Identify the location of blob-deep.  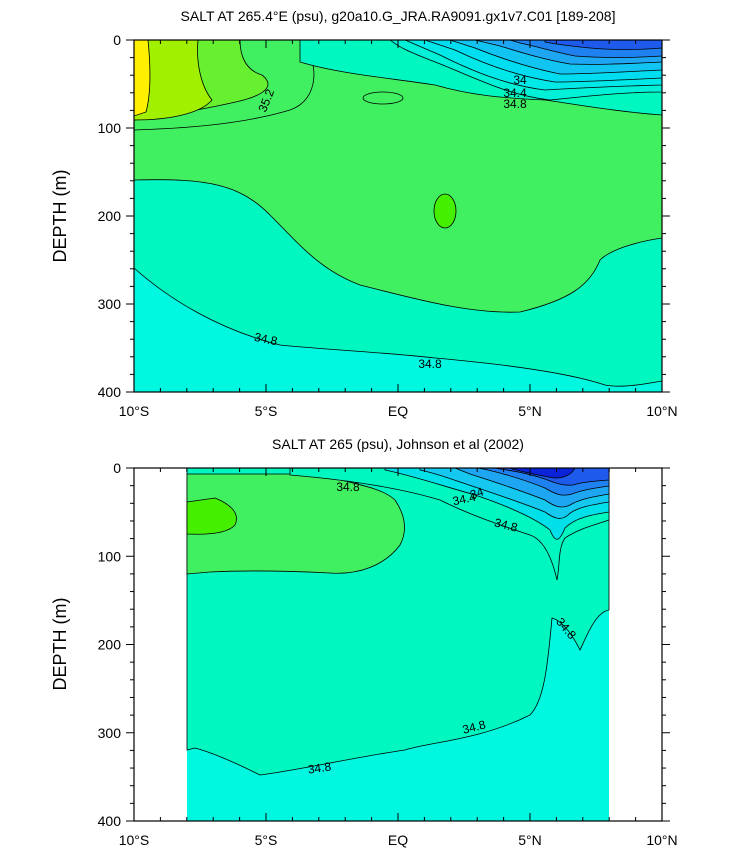
(445, 211).